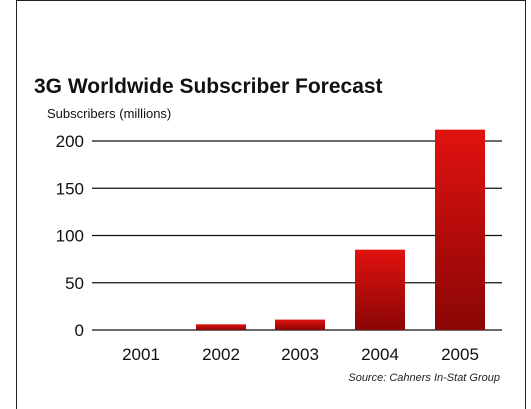 The height and width of the screenshot is (409, 531). I want to click on y-tick-label: 150, so click(70, 188).